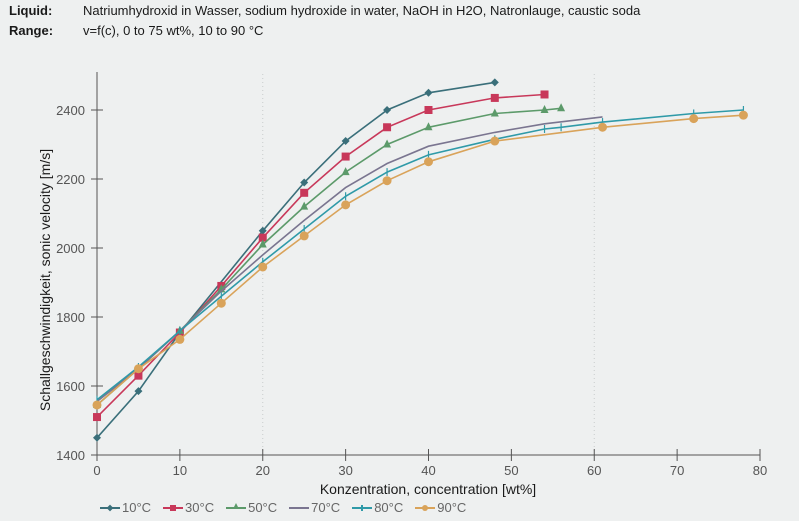 This screenshot has width=799, height=521. What do you see at coordinates (428, 489) in the screenshot?
I see `x-axis-label: Konzentration, concentration [wt%]` at bounding box center [428, 489].